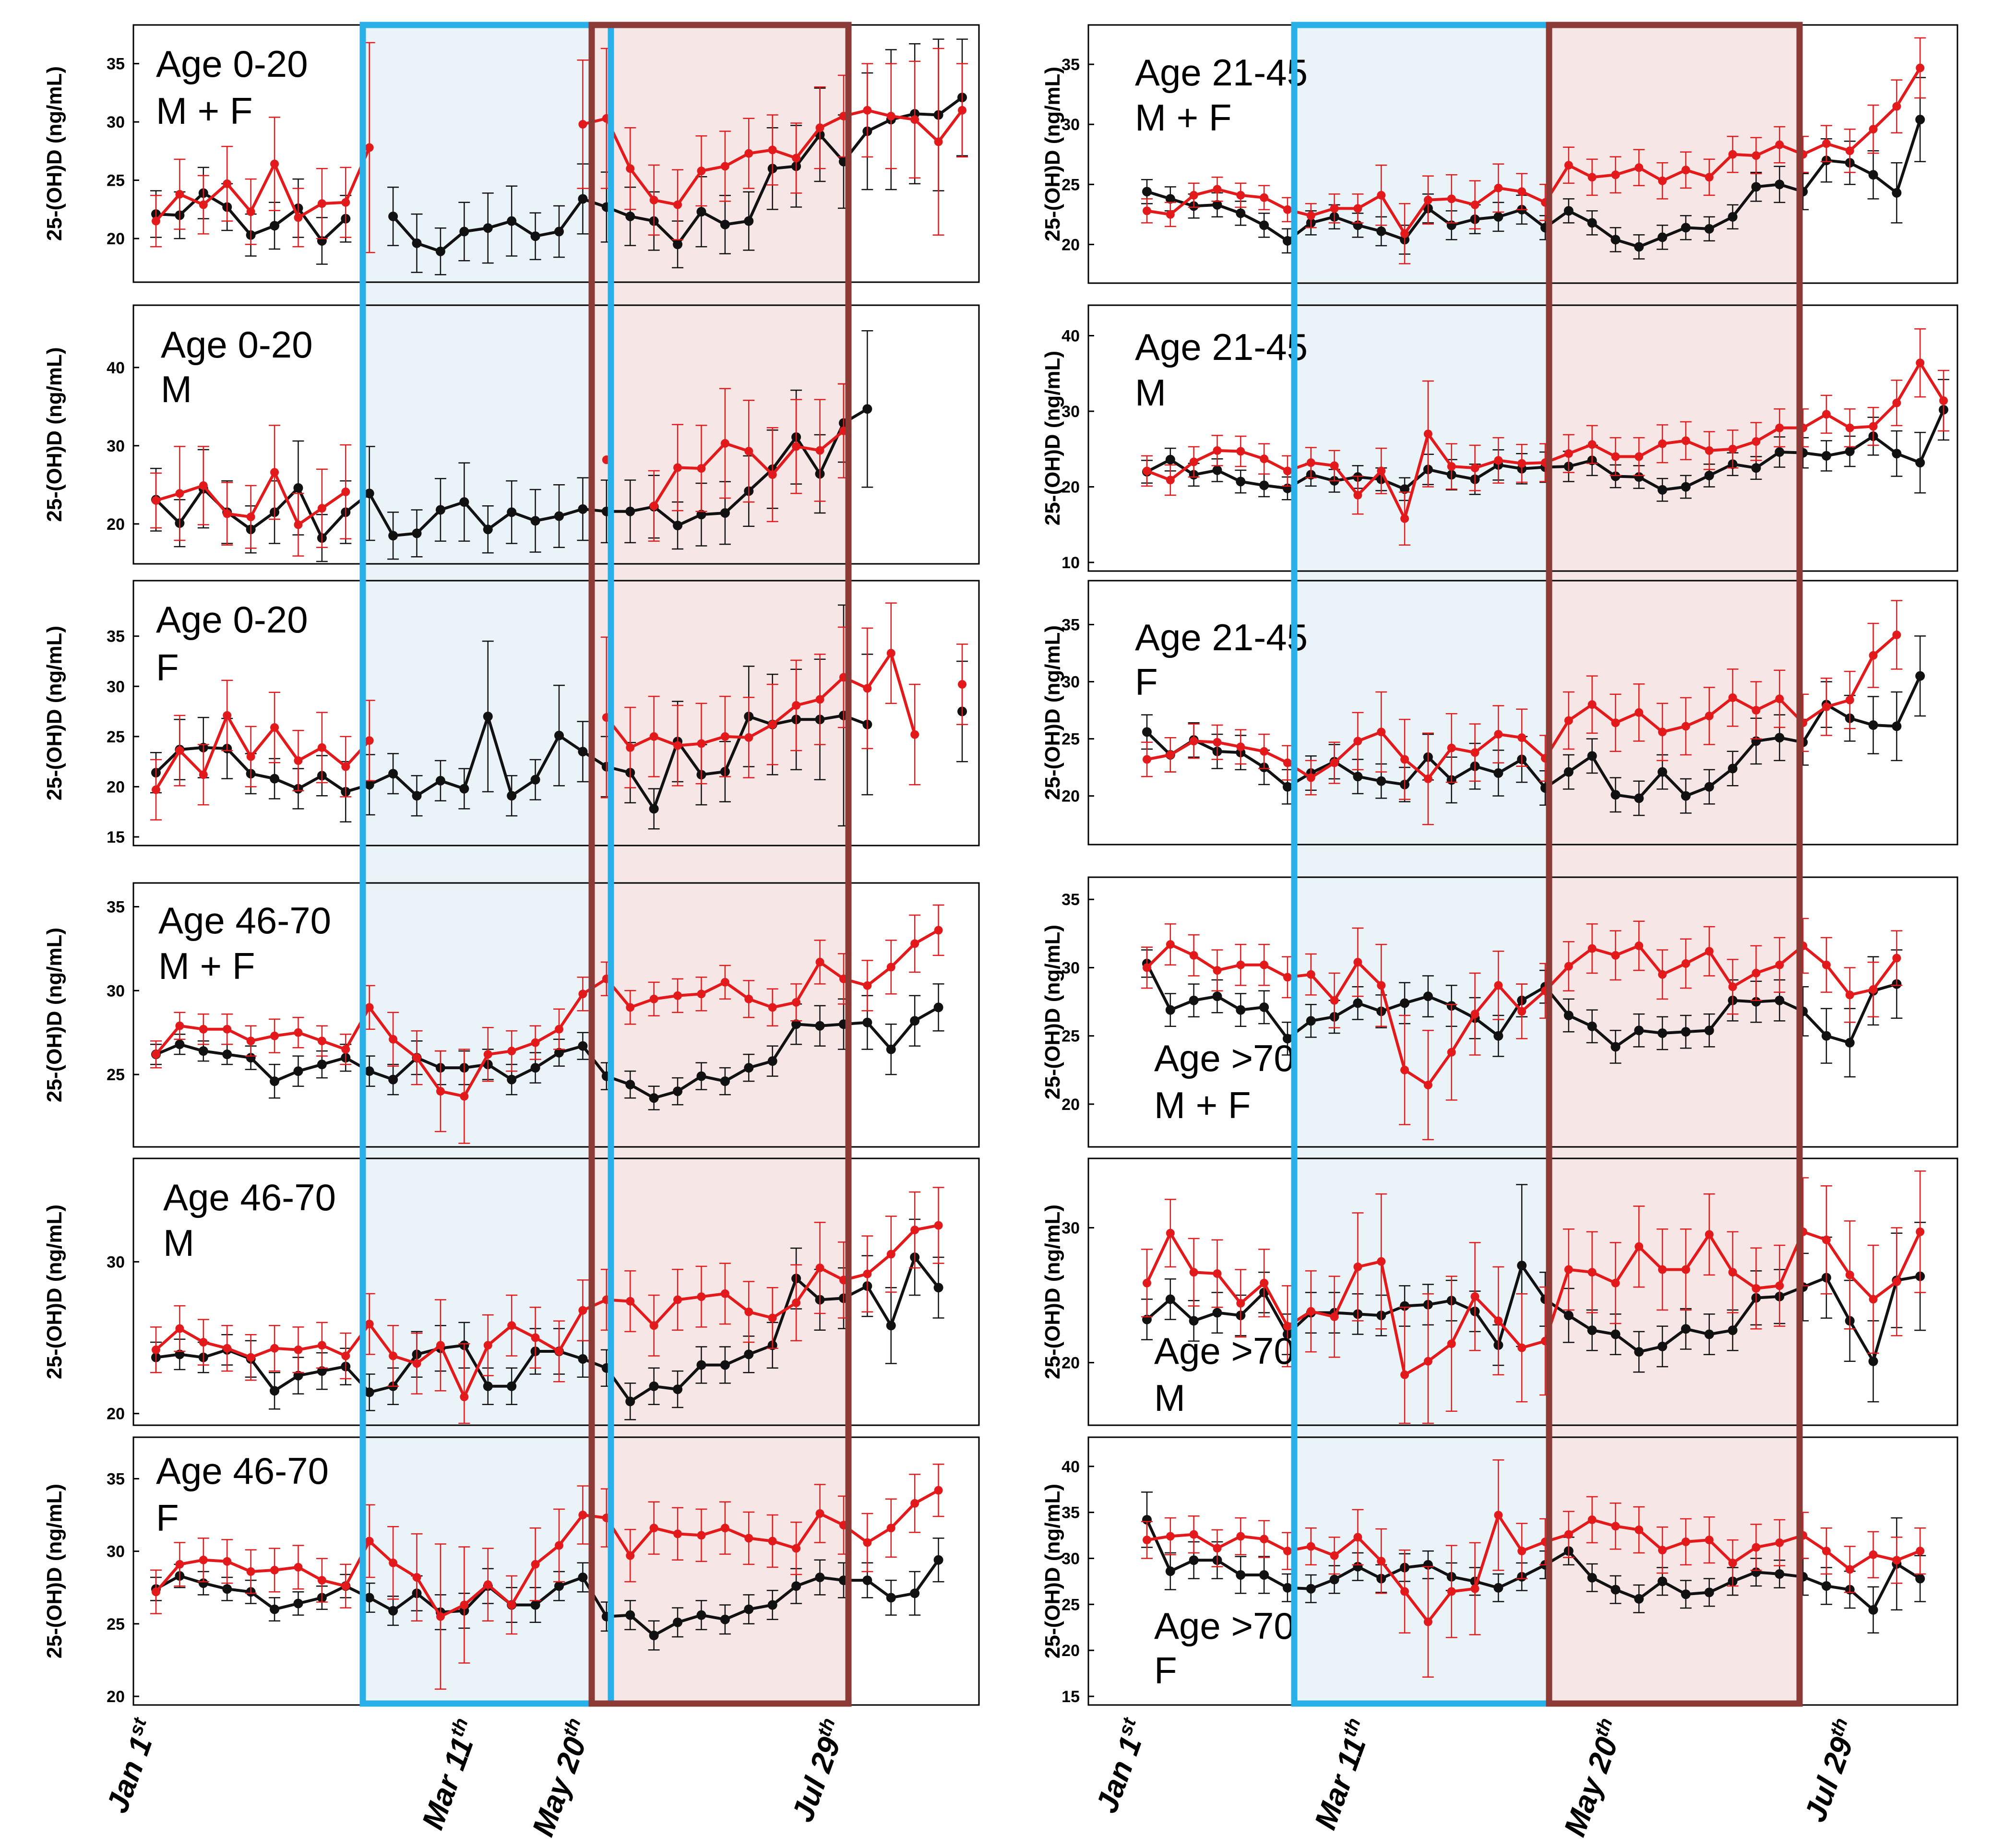 The image size is (1992, 1848). Describe the element at coordinates (131, 1766) in the screenshot. I see `x-date-label: Jan 1st` at that location.